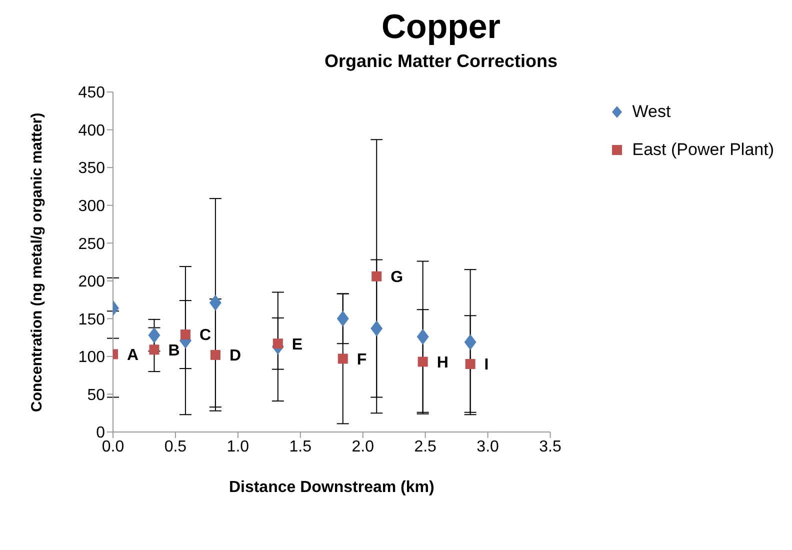  I want to click on y-tick-label: 450, so click(92, 93).